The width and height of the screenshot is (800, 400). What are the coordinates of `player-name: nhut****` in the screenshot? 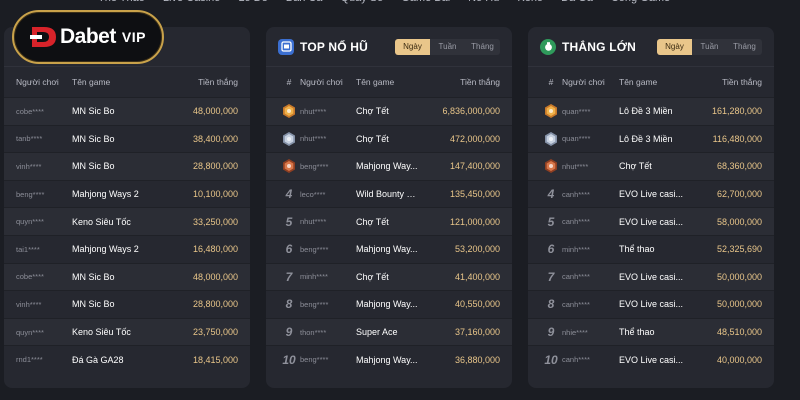 It's located at (575, 166).